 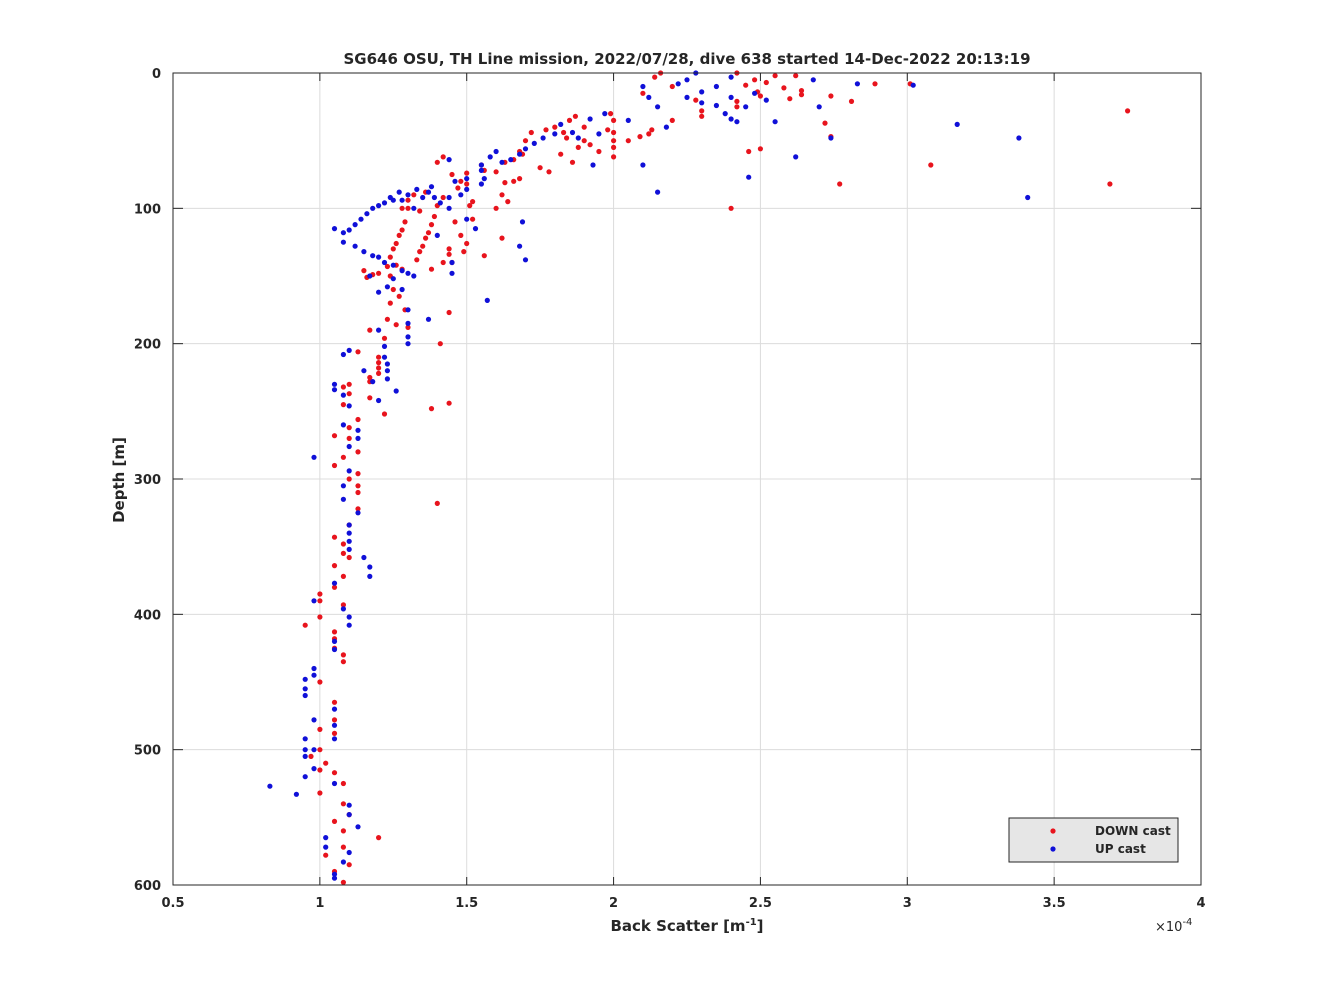 What do you see at coordinates (147, 345) in the screenshot?
I see `y-tick-label: 200` at bounding box center [147, 345].